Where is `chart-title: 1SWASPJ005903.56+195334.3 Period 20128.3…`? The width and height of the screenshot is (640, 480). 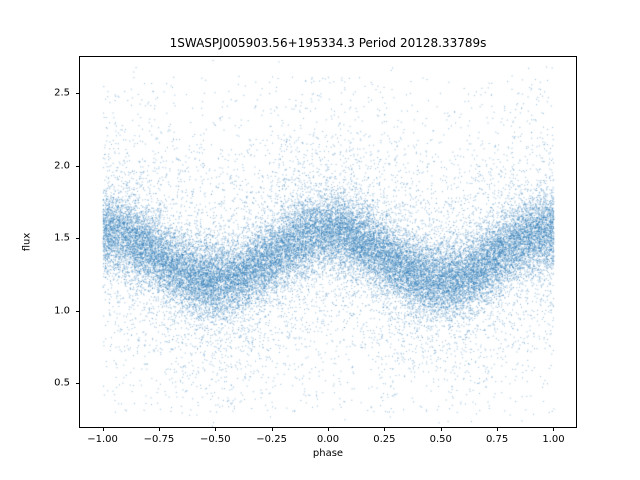 chart-title: 1SWASPJ005903.56+195334.3 Period 20128.3… is located at coordinates (328, 43).